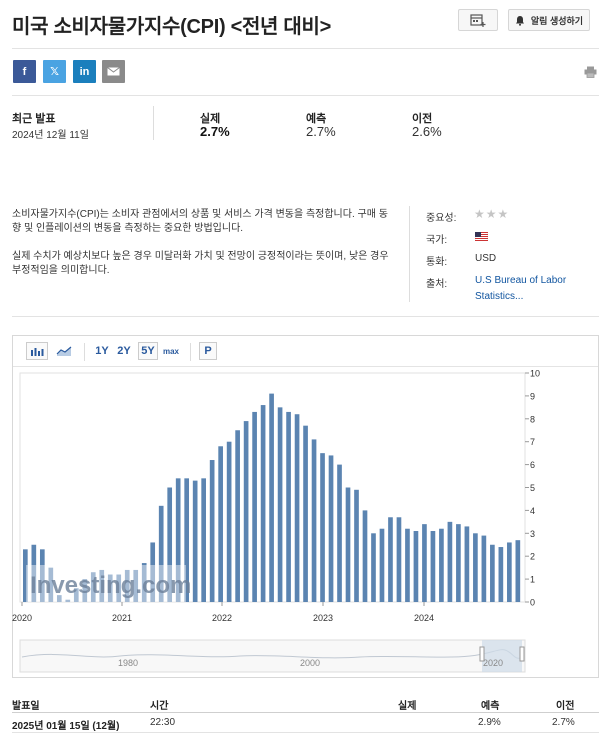 The width and height of the screenshot is (599, 737). I want to click on navigator-selection, so click(502, 656).